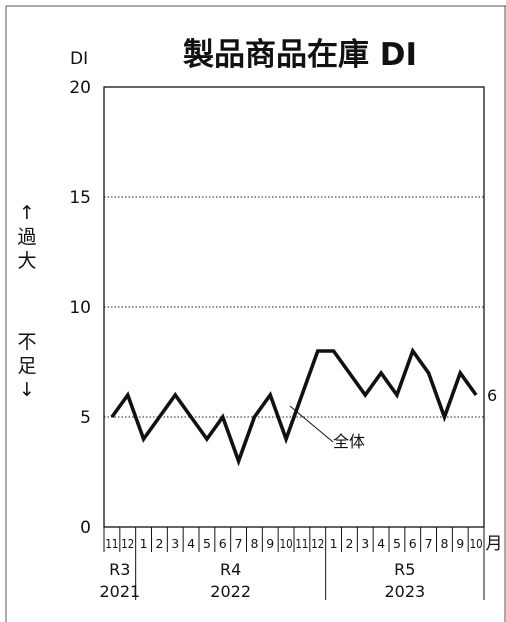 This screenshot has height=622, width=506. What do you see at coordinates (492, 395) in the screenshot?
I see `end-value-label: 6` at bounding box center [492, 395].